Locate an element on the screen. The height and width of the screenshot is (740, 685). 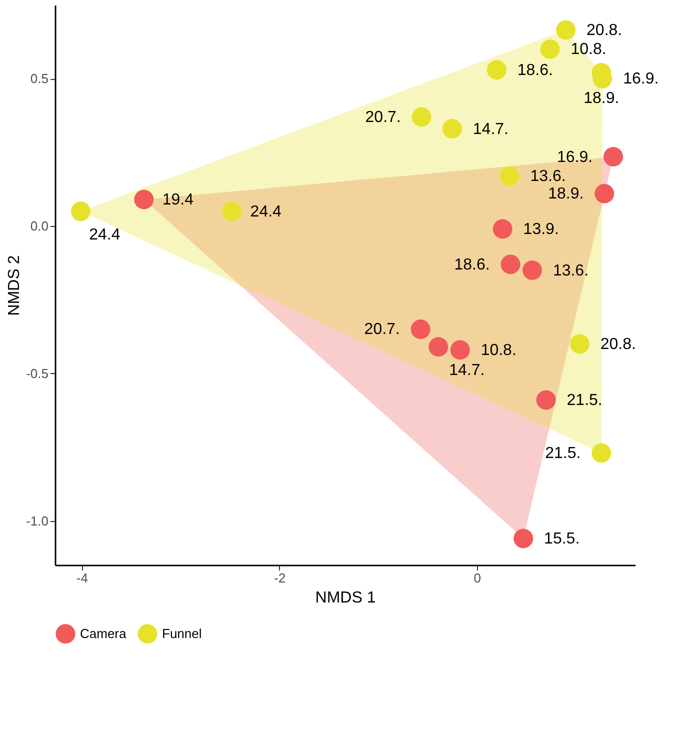
x-tick-label: -2 is located at coordinates (280, 578).